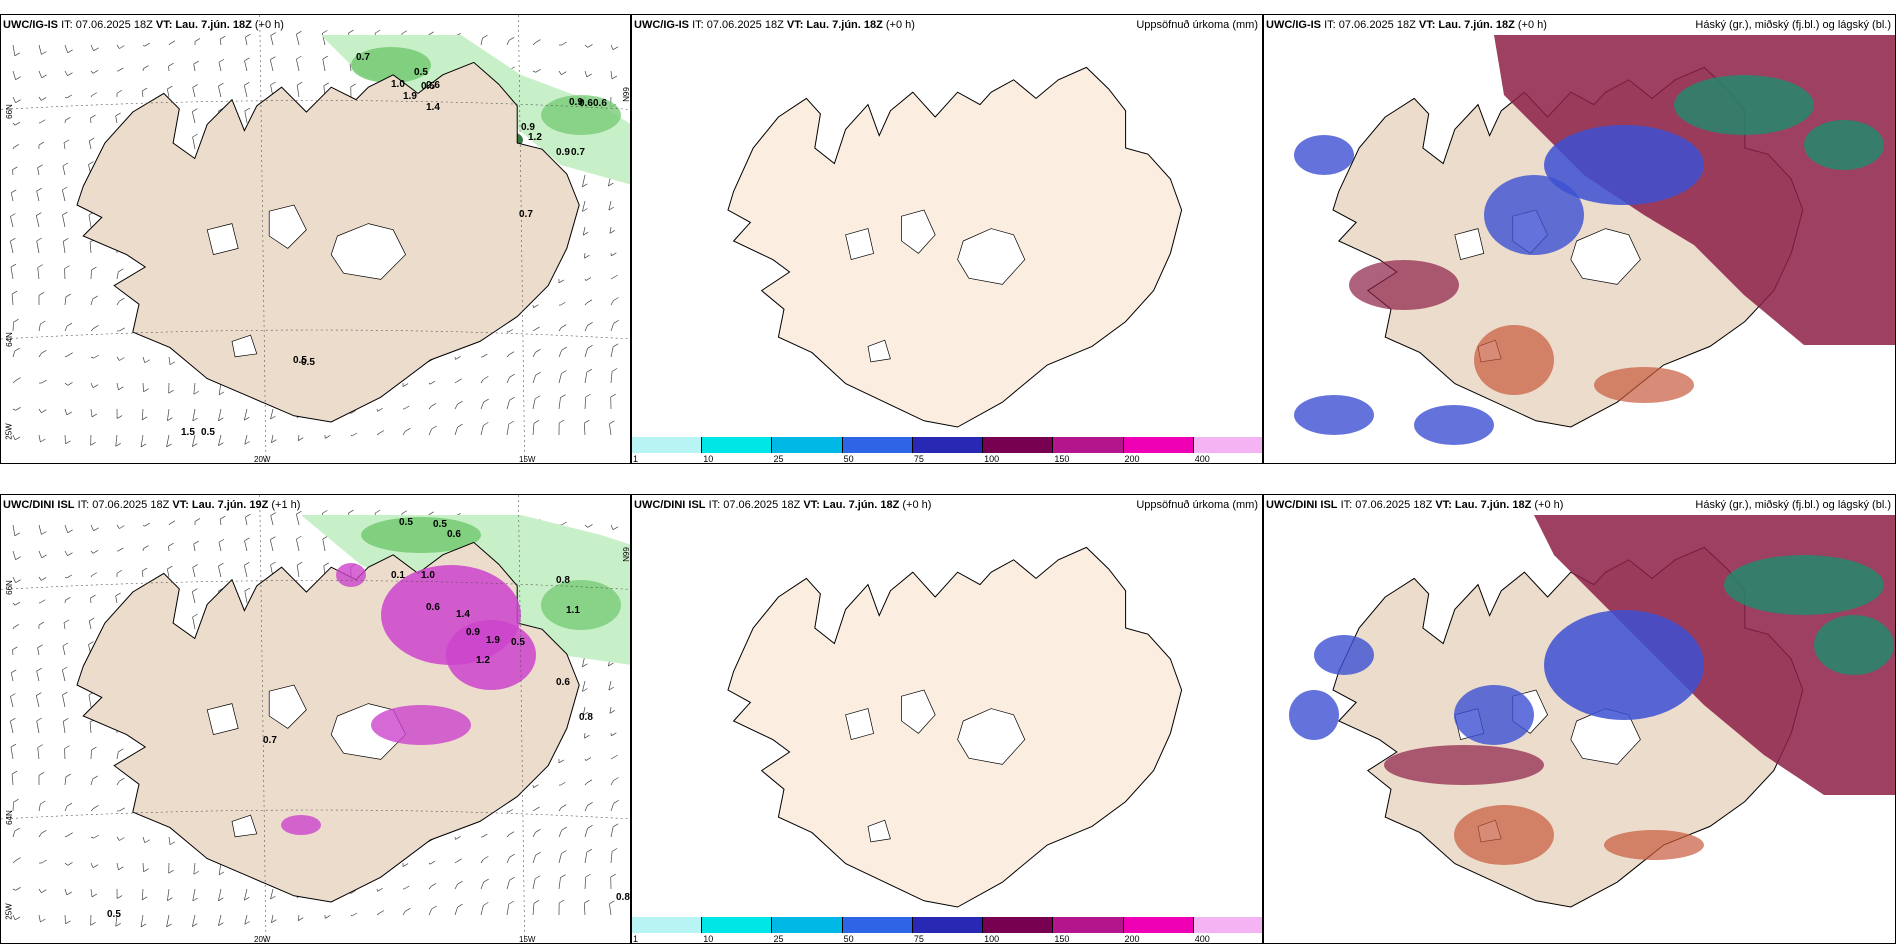  I want to click on precip-value-label: 1.4, so click(433, 107).